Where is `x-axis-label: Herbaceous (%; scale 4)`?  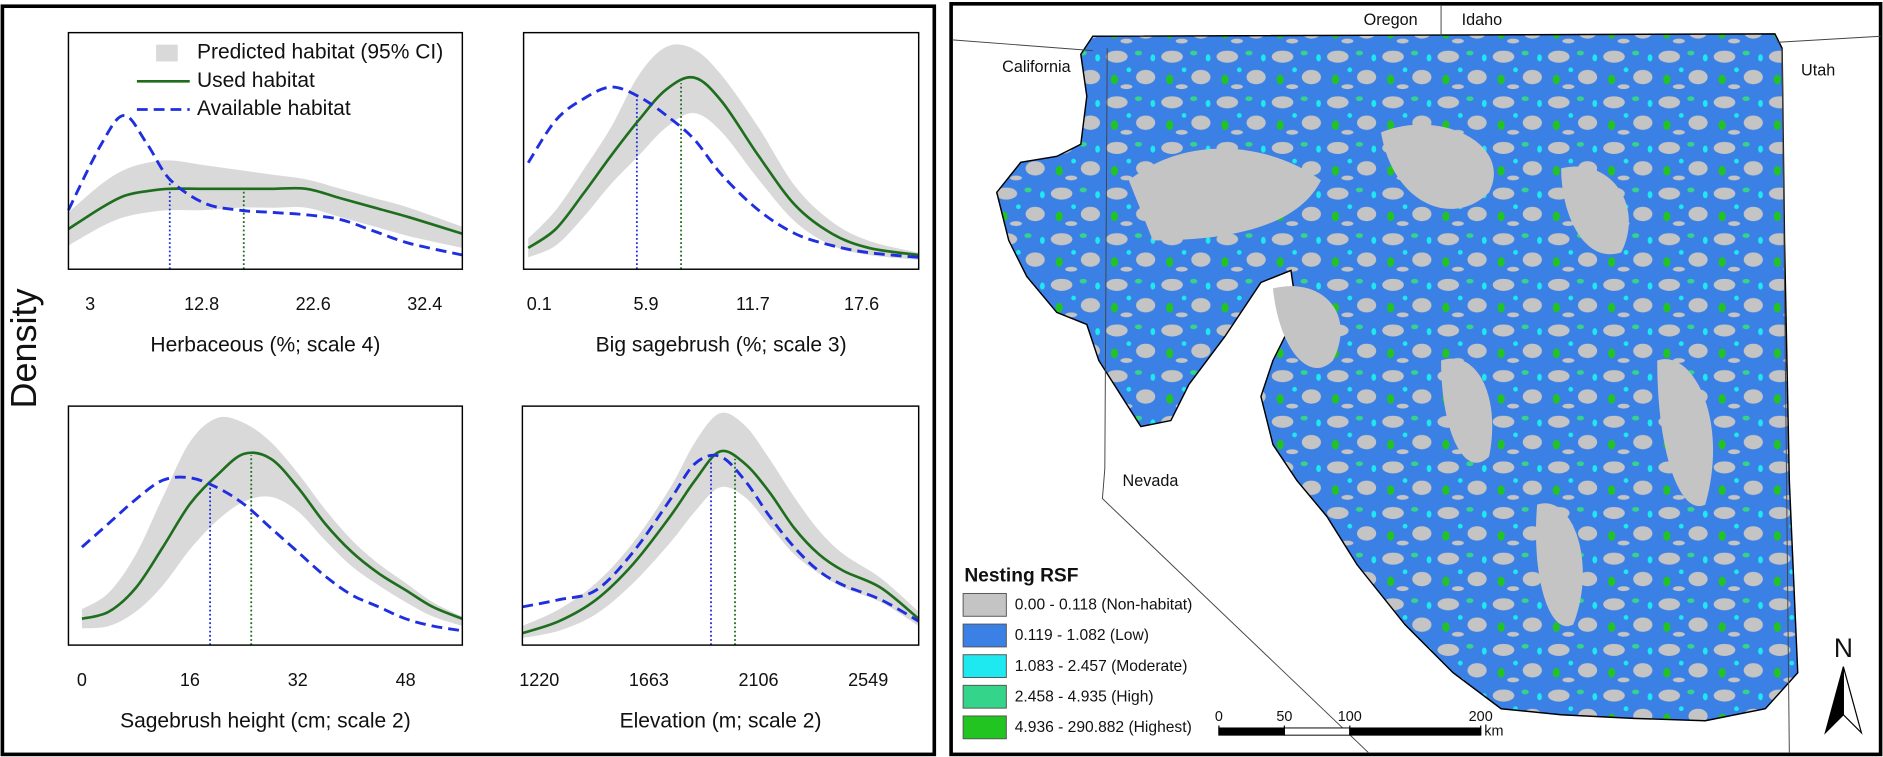 x-axis-label: Herbaceous (%; scale 4) is located at coordinates (265, 345).